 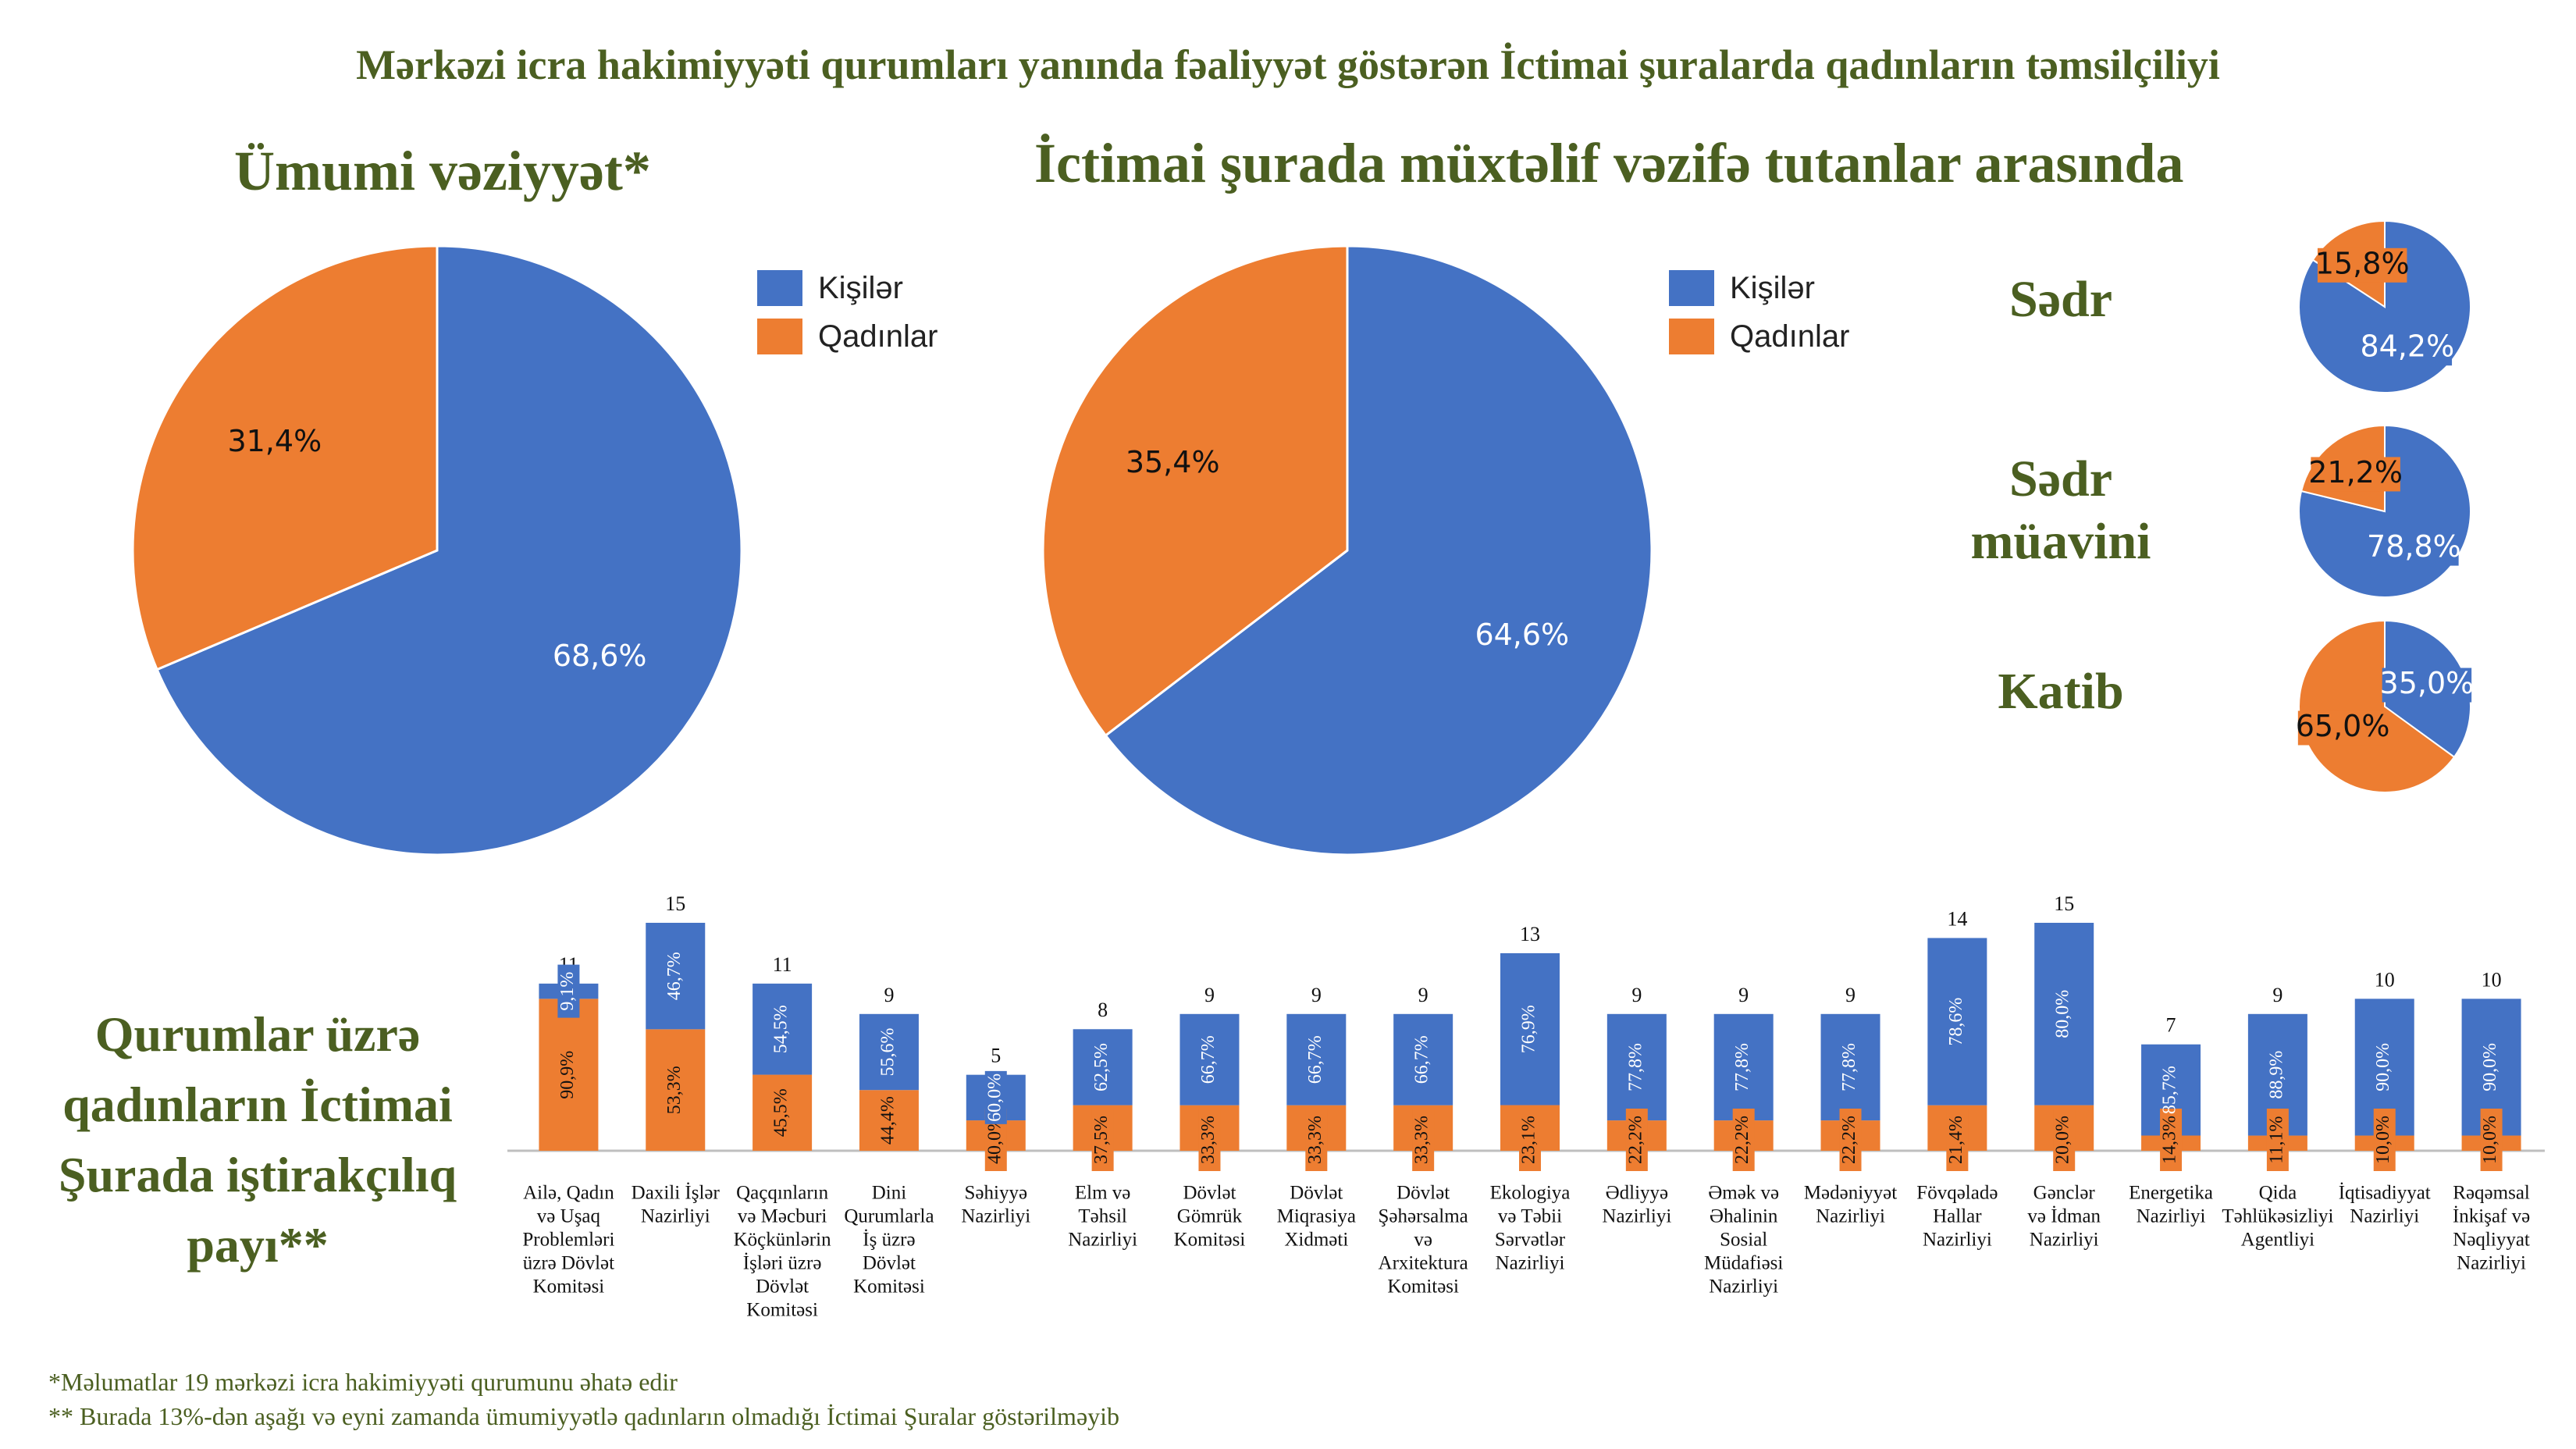 I want to click on pie-sedr: 84,2% 15,8%, so click(x=2384, y=306).